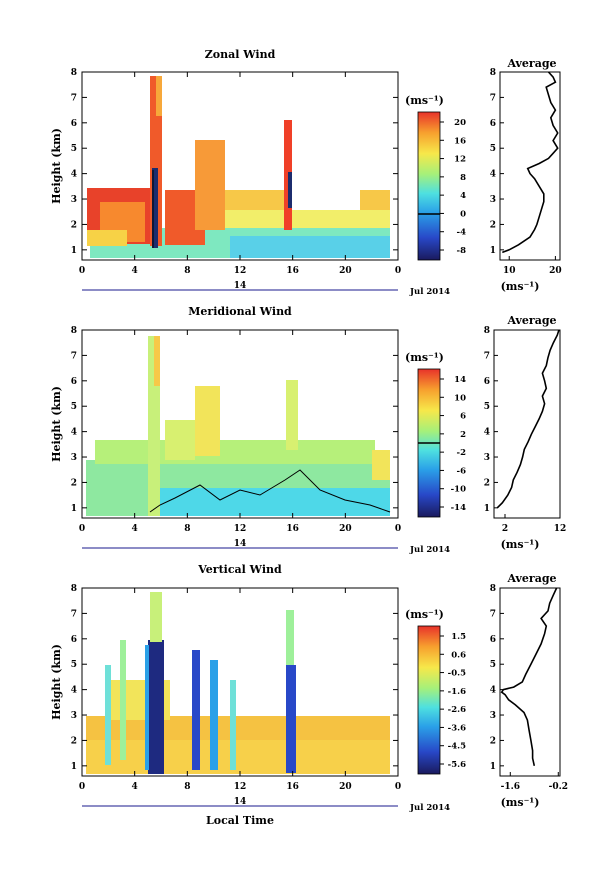  I want to click on zonal-date-label: Jul 2014, so click(429, 292).